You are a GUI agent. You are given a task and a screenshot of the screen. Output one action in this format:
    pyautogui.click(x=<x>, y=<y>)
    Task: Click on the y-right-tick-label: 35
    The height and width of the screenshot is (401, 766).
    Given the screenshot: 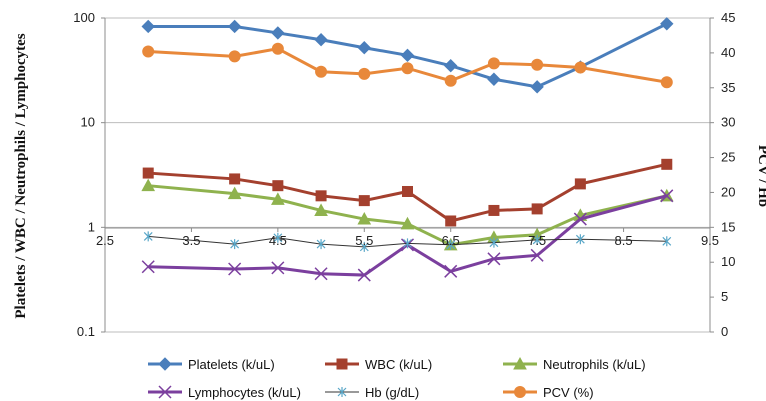 What is the action you would take?
    pyautogui.click(x=728, y=87)
    